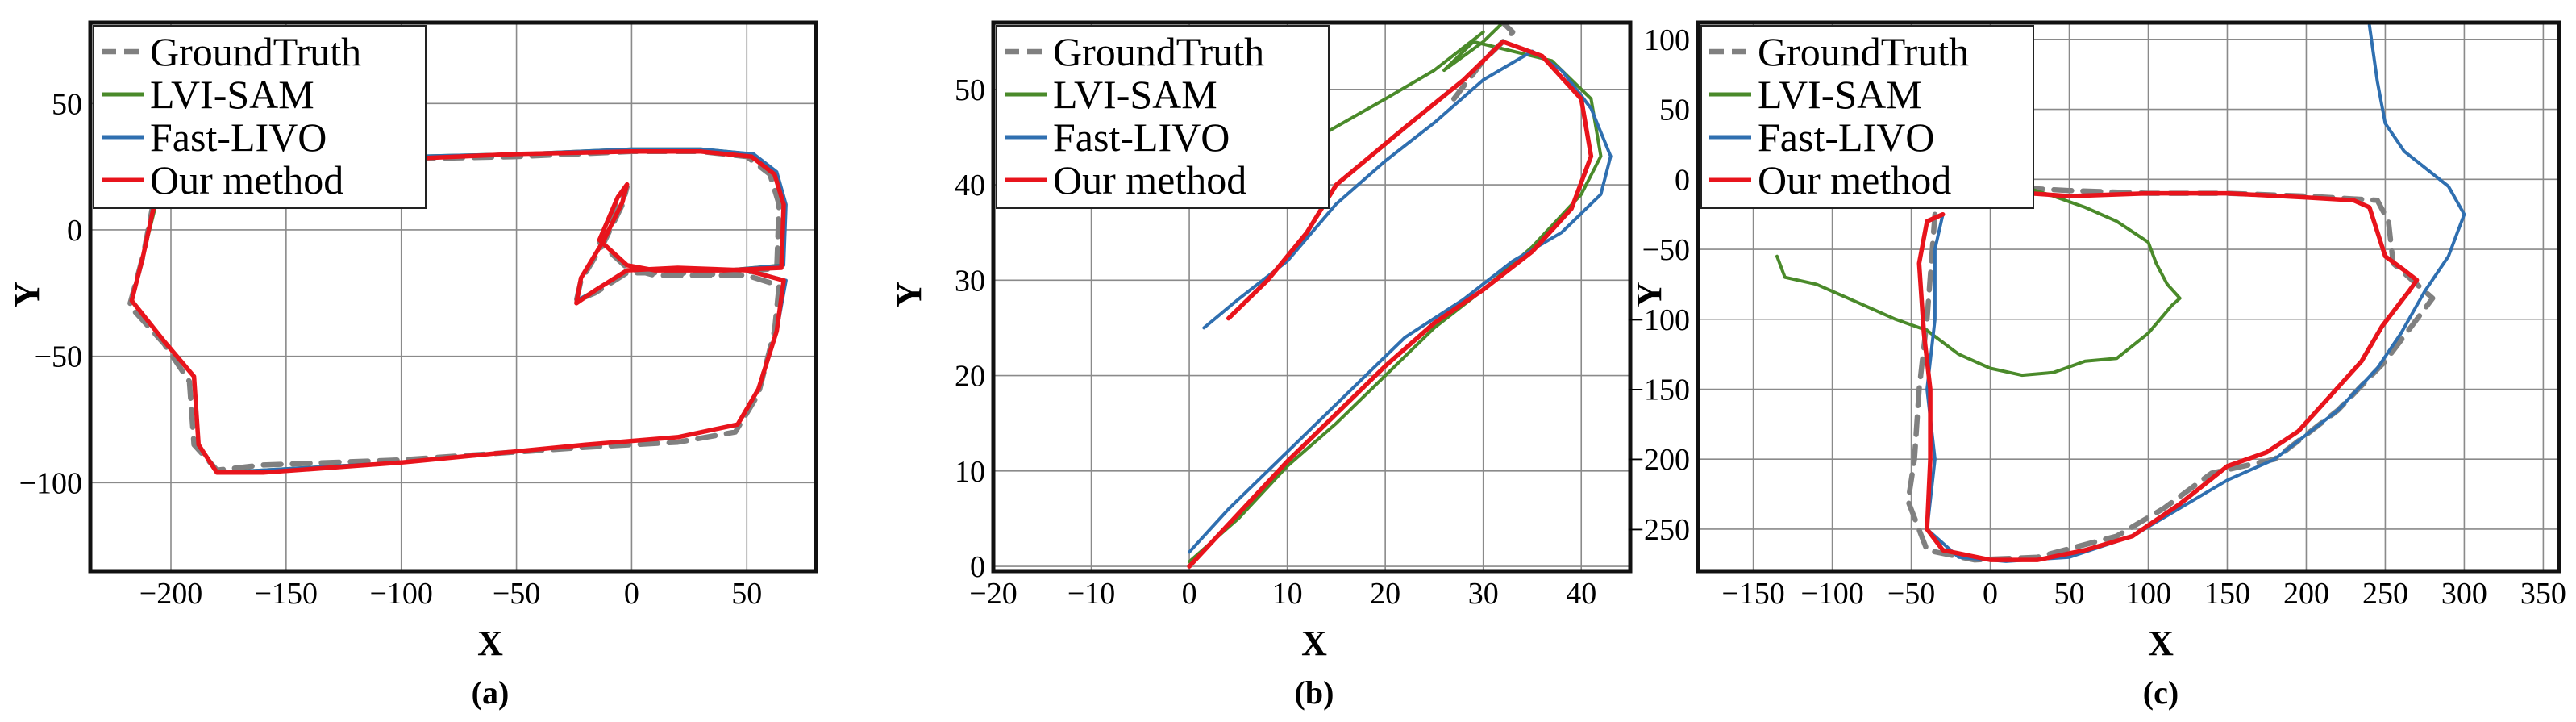 This screenshot has width=2576, height=722. Describe the element at coordinates (2306, 594) in the screenshot. I see `x-tick-label: 200` at that location.